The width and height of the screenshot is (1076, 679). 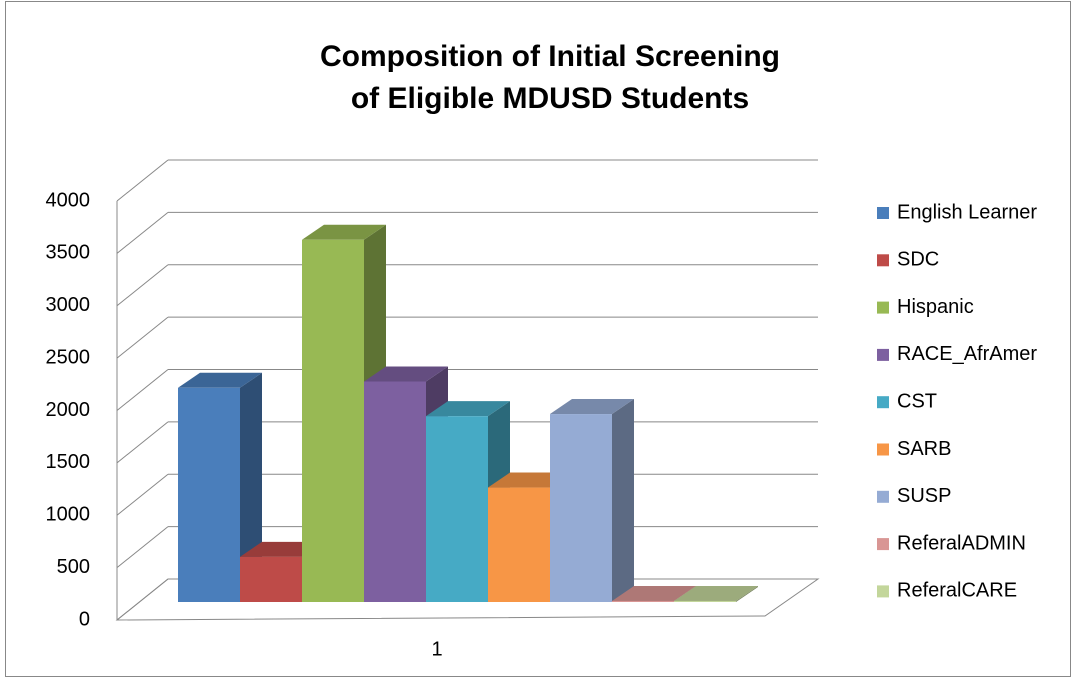 What do you see at coordinates (84, 619) in the screenshot?
I see `y-tick-label: 0` at bounding box center [84, 619].